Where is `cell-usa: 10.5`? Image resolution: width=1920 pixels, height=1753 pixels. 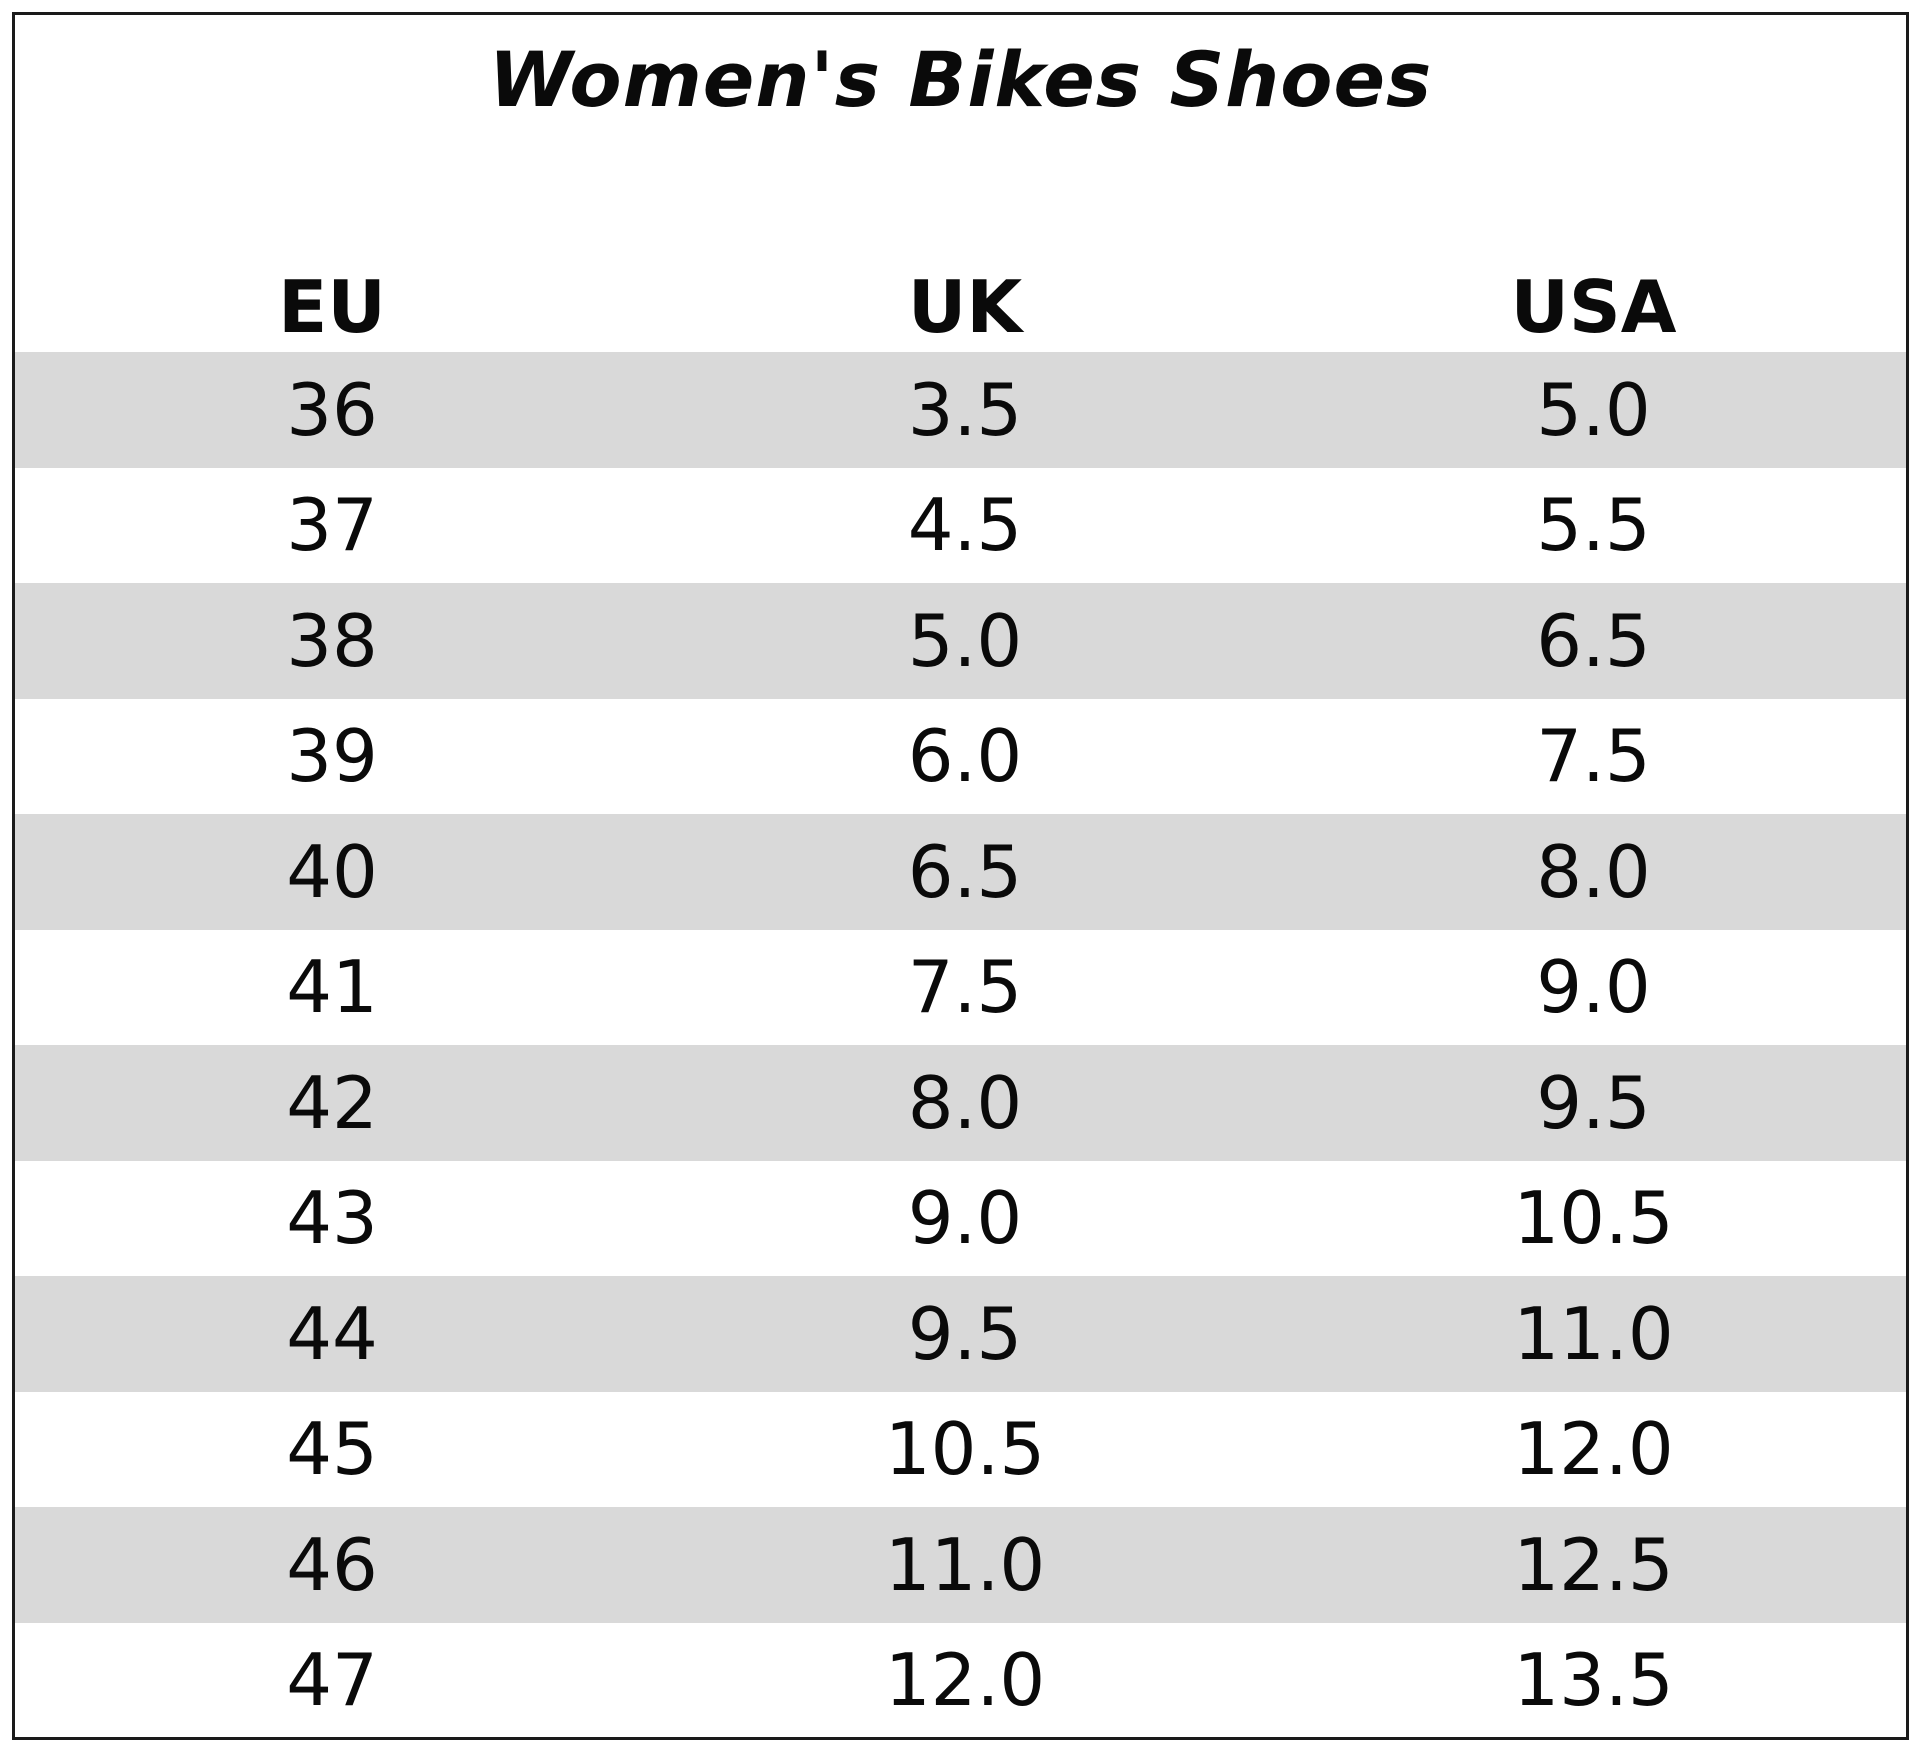
cell-usa: 10.5 is located at coordinates (1593, 1218).